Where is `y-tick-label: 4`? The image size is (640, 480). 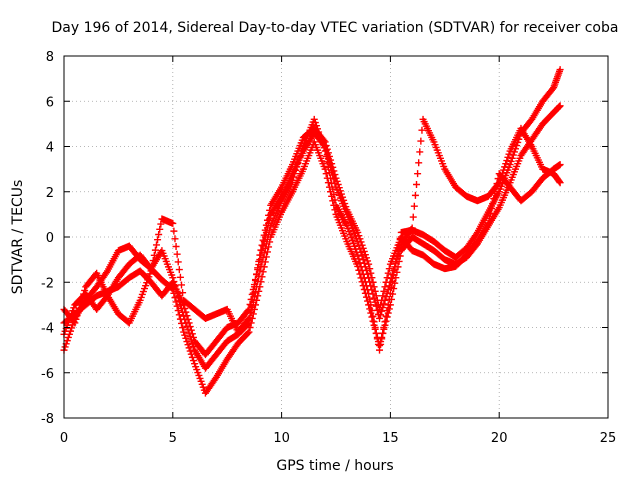
y-tick-label: 4 is located at coordinates (50, 148).